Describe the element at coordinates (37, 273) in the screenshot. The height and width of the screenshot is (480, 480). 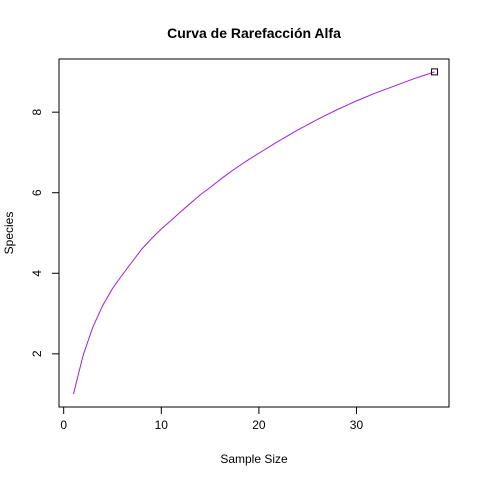
I see `y-tick-label: 4` at that location.